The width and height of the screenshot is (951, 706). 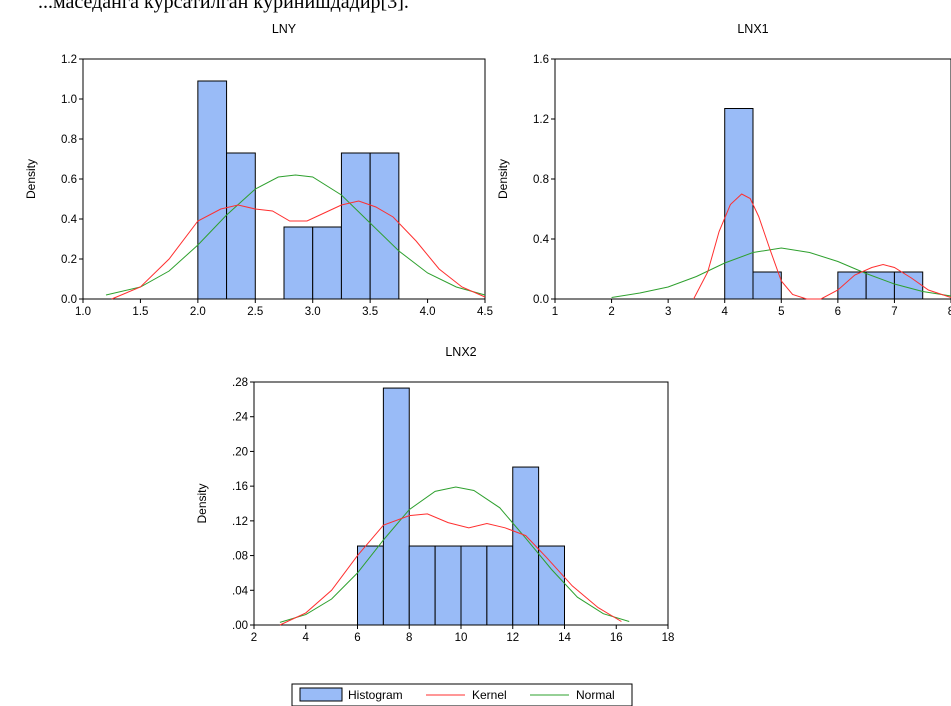 I want to click on chart-title: LNX1, so click(x=752, y=29).